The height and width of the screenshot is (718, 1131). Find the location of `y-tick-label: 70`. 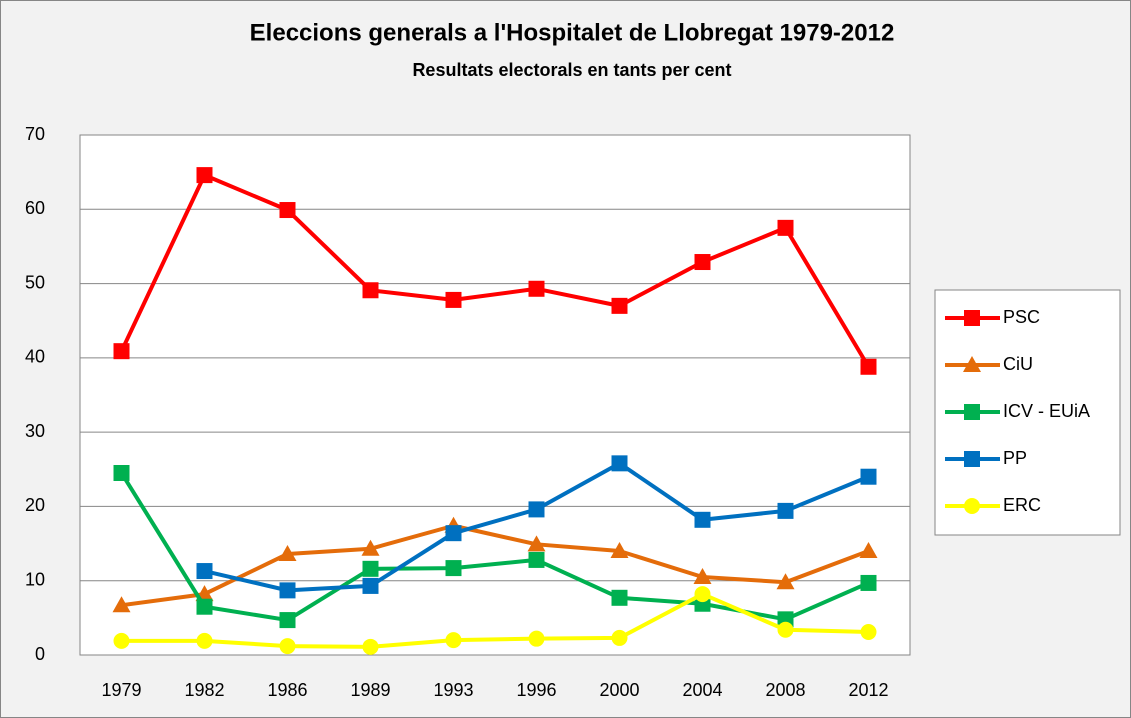

y-tick-label: 70 is located at coordinates (35, 134).